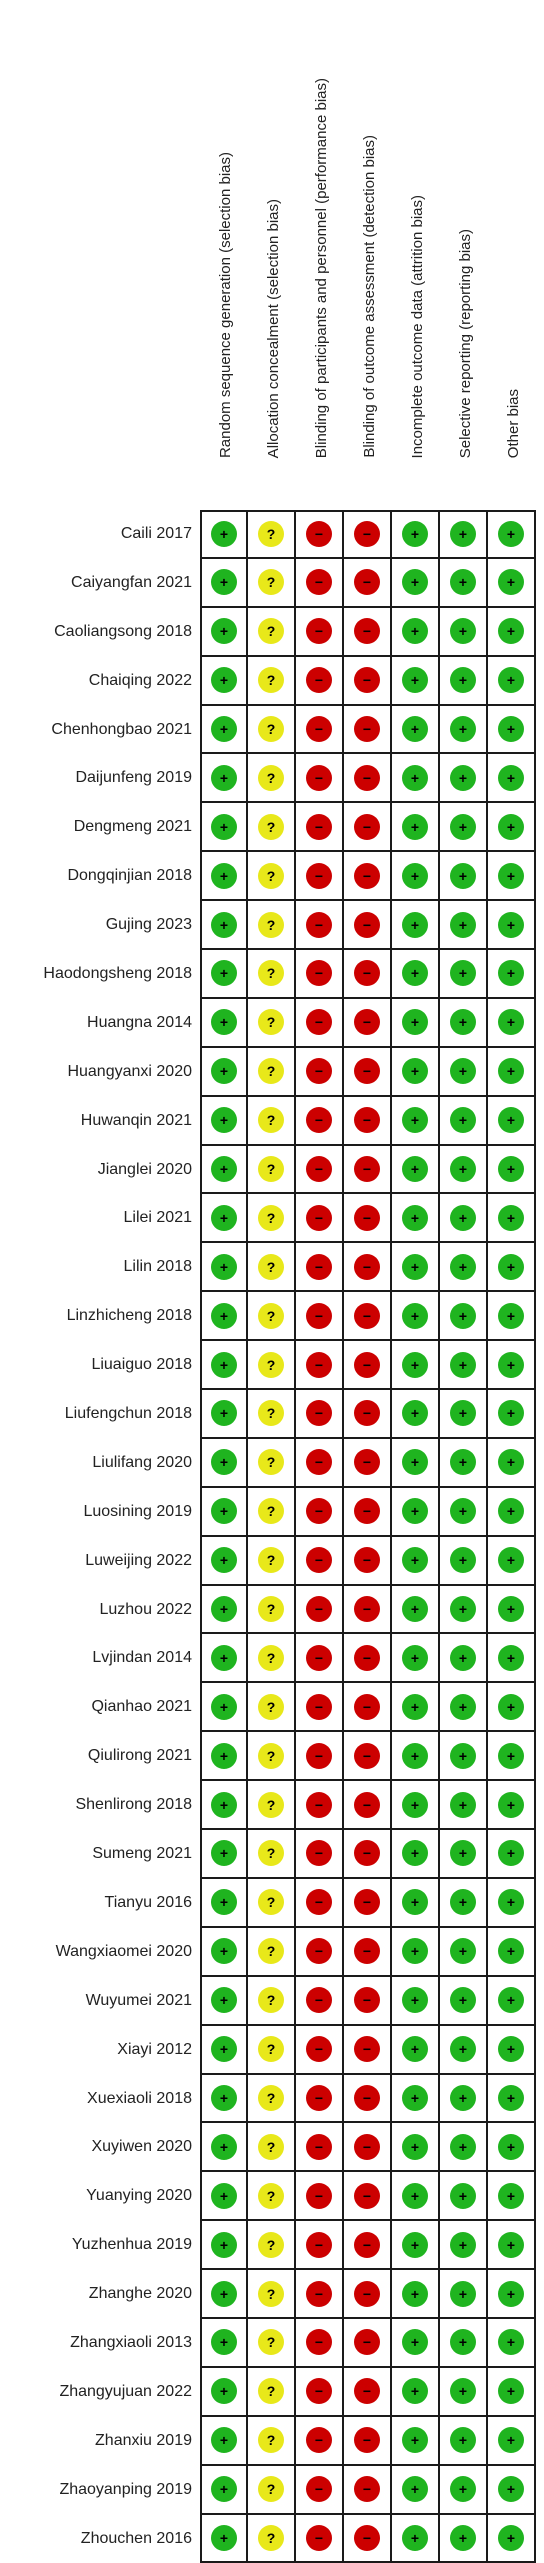  I want to click on study-label: Lvjindan 2014, so click(142, 1658).